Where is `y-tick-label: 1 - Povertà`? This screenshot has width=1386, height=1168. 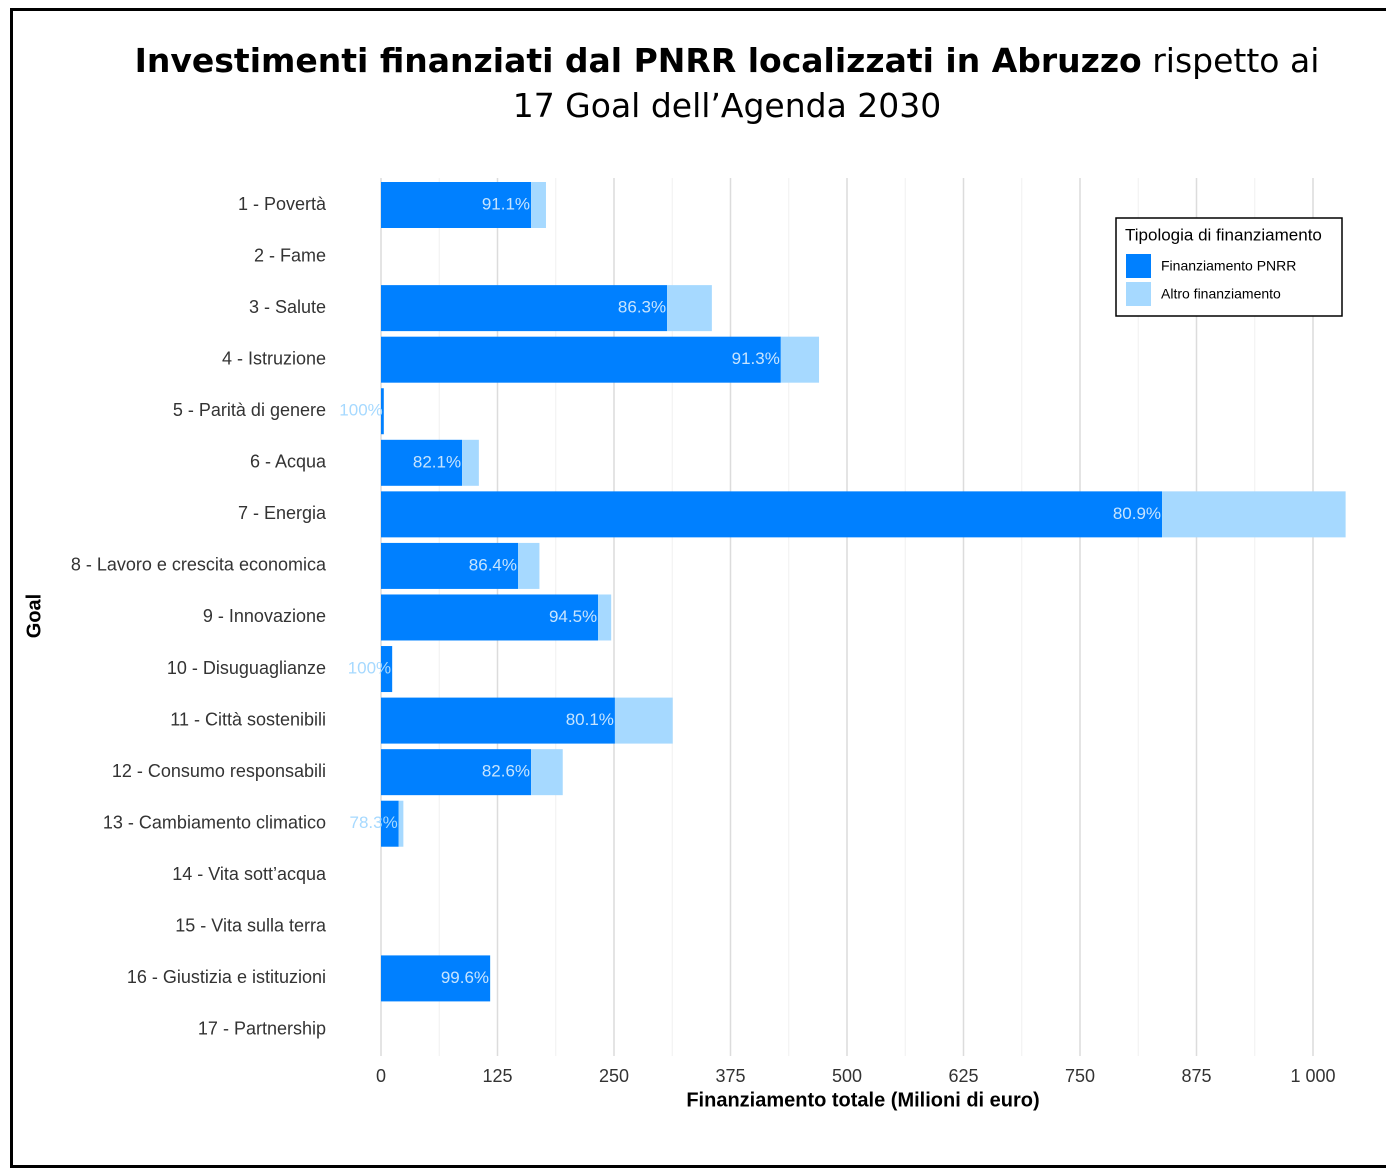
y-tick-label: 1 - Povertà is located at coordinates (282, 204).